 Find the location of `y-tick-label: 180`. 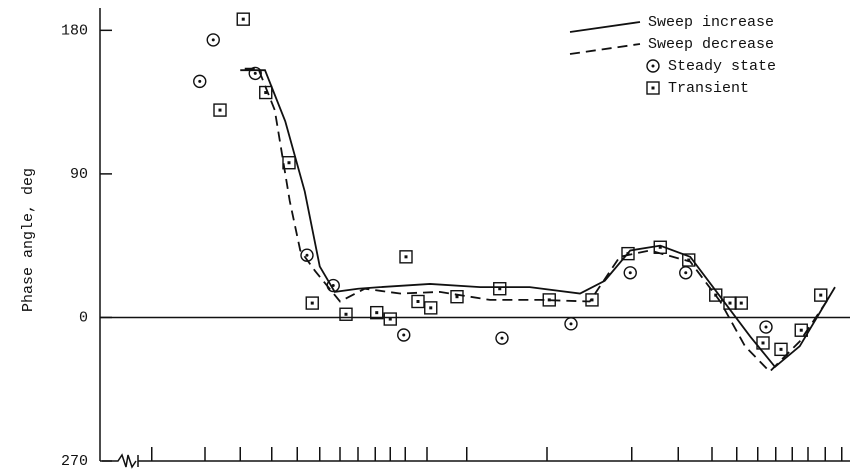

y-tick-label: 180 is located at coordinates (74, 30).